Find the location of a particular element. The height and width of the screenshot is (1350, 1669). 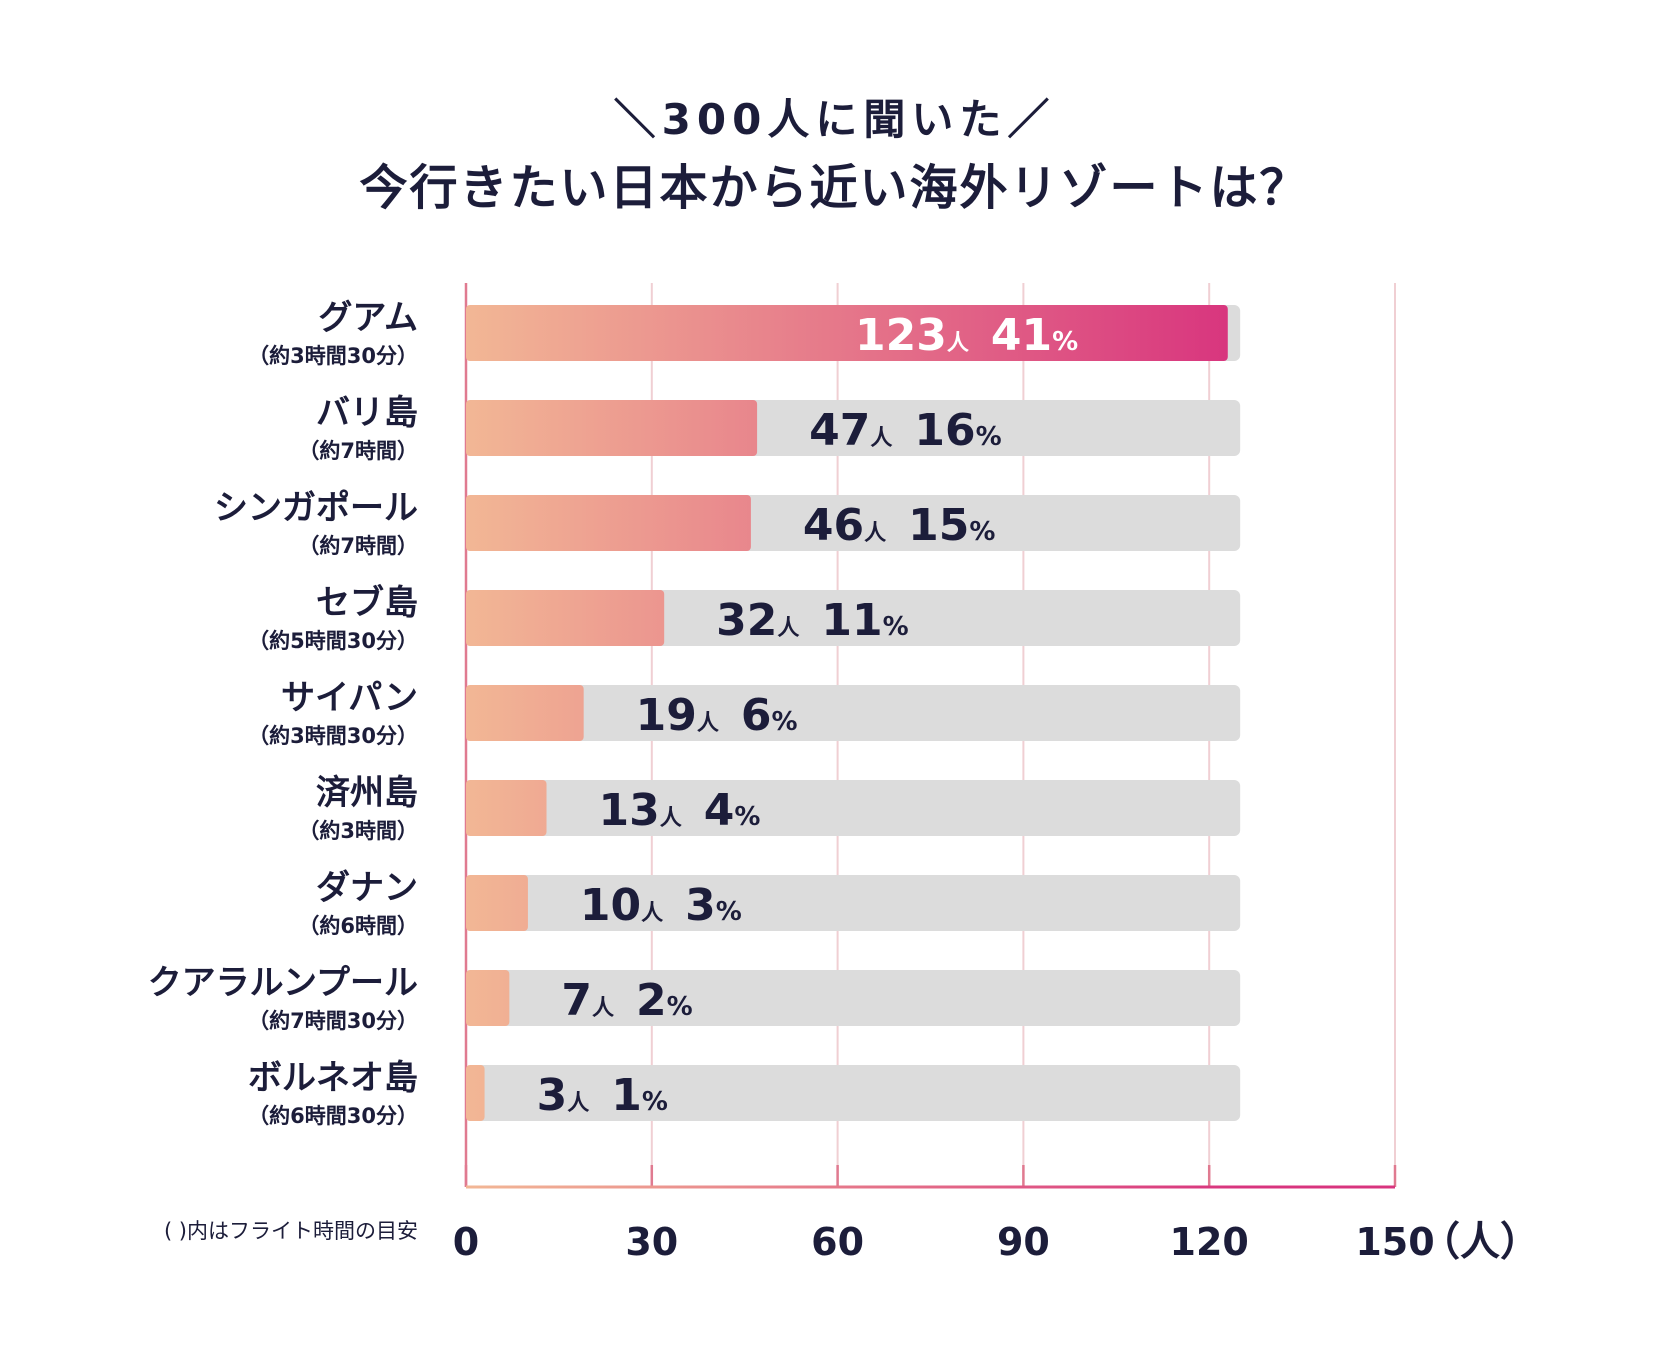

data-label: 10人 3% is located at coordinates (661, 905).